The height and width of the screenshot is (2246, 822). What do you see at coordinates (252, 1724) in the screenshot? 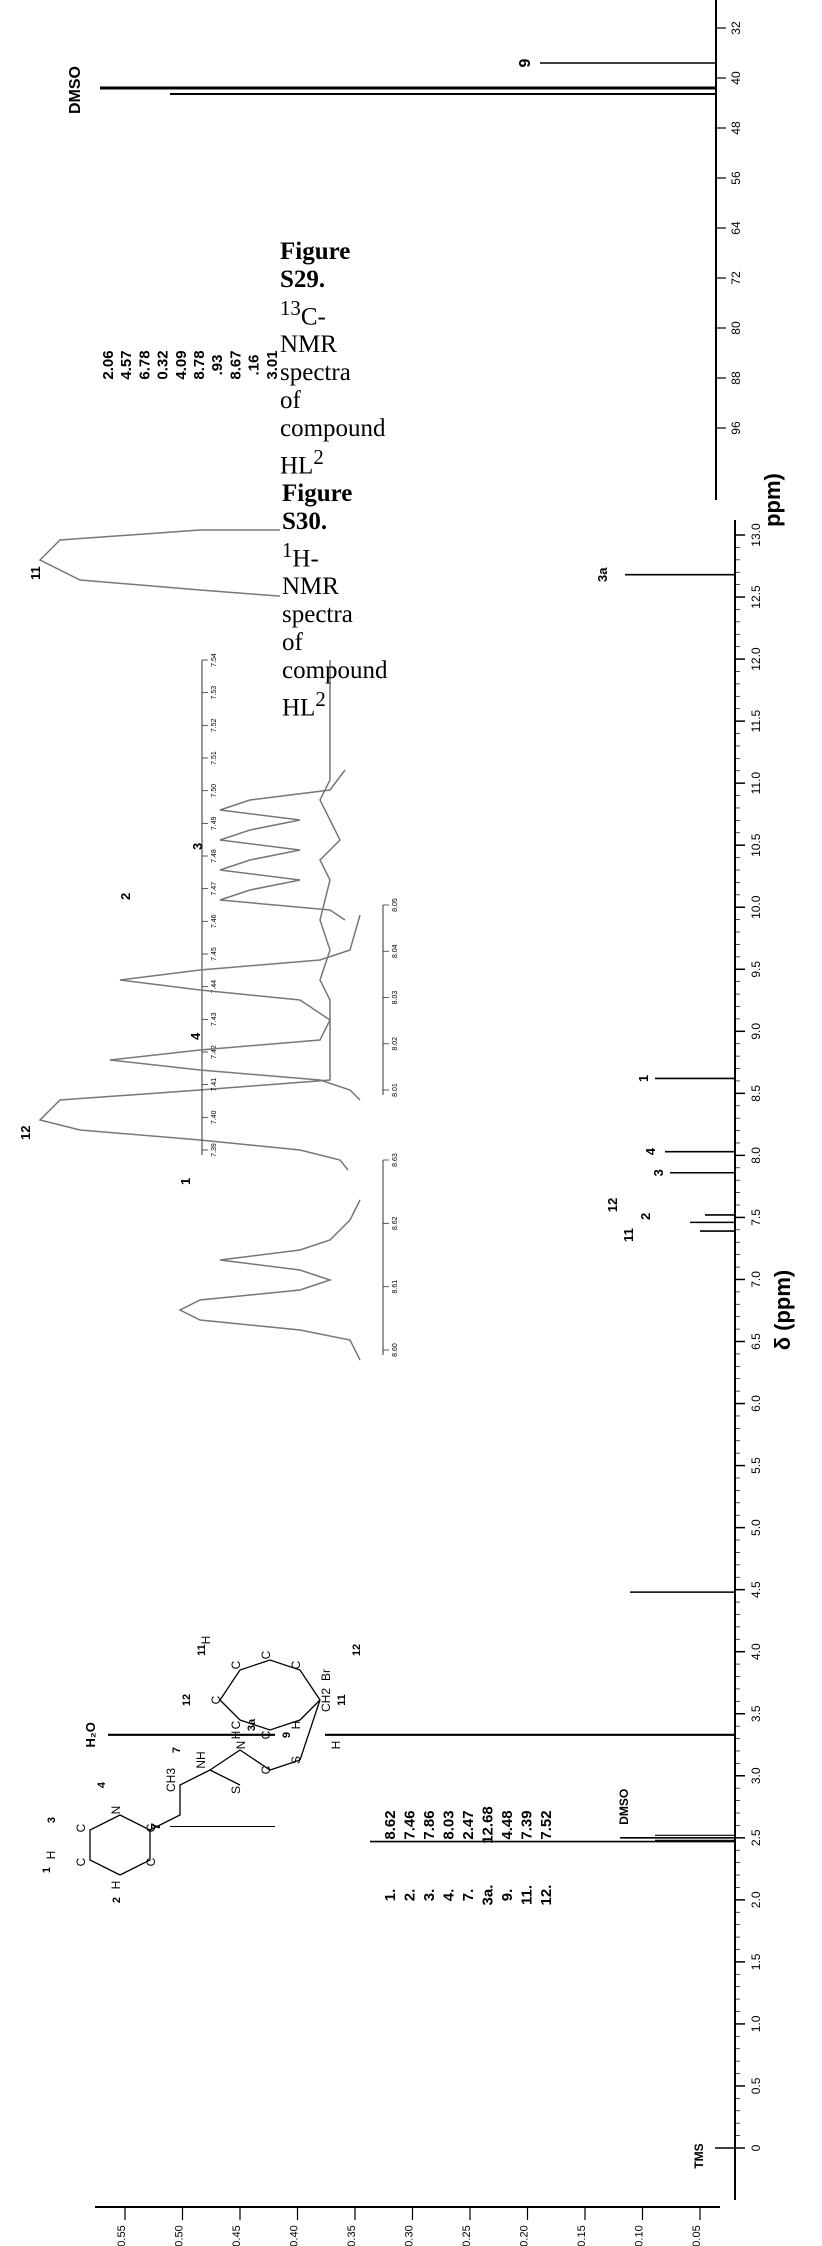
I see `structure-number: 3a` at bounding box center [252, 1724].